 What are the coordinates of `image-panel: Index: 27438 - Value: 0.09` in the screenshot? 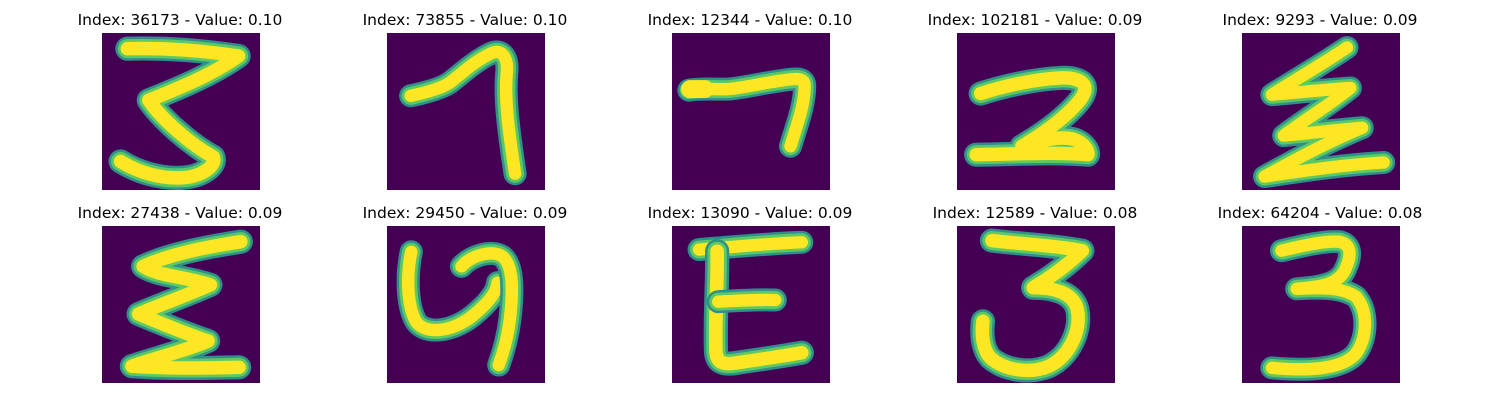 It's located at (180, 298).